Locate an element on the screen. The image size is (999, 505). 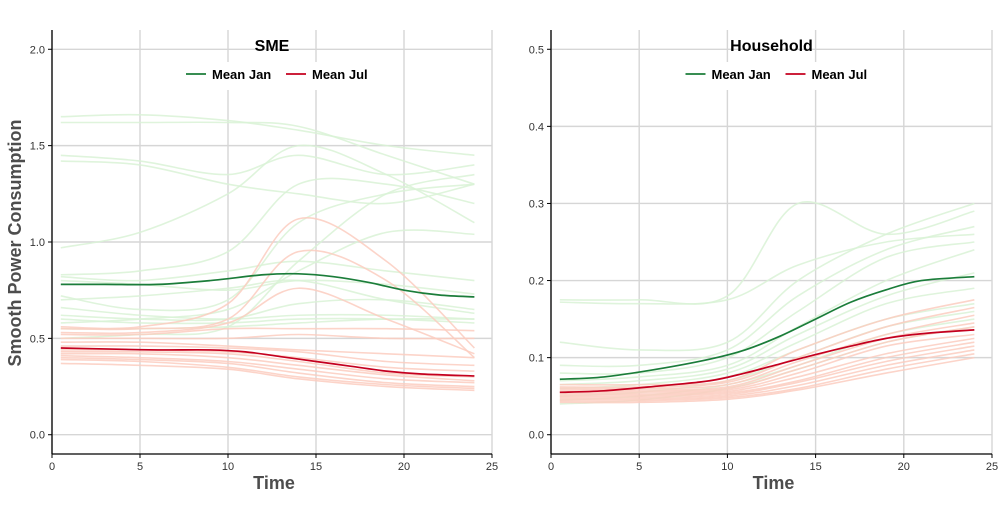
panel-title: Household is located at coordinates (771, 46).